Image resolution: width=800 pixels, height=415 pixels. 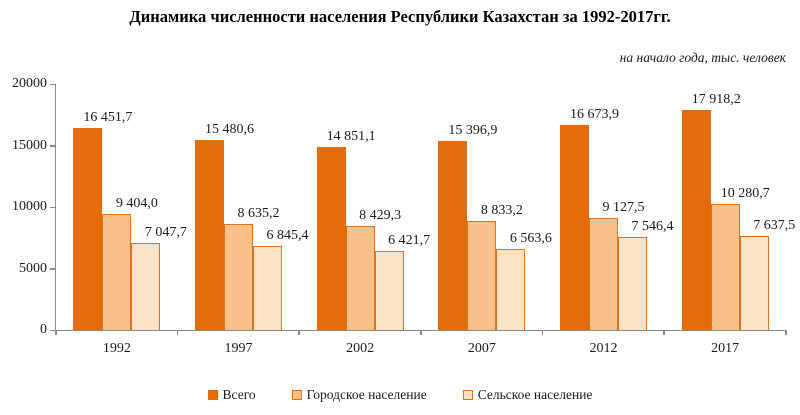 What do you see at coordinates (530, 239) in the screenshot?
I see `bar-value-label: 6 563,6` at bounding box center [530, 239].